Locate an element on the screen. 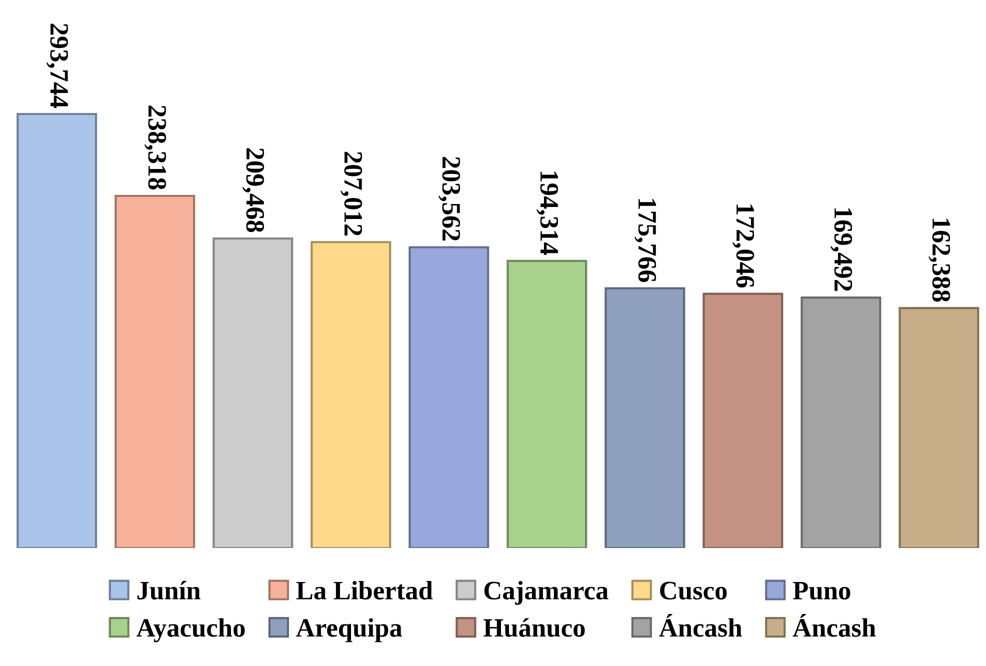 The width and height of the screenshot is (986, 666). data-label: 293,744 is located at coordinates (57, 66).